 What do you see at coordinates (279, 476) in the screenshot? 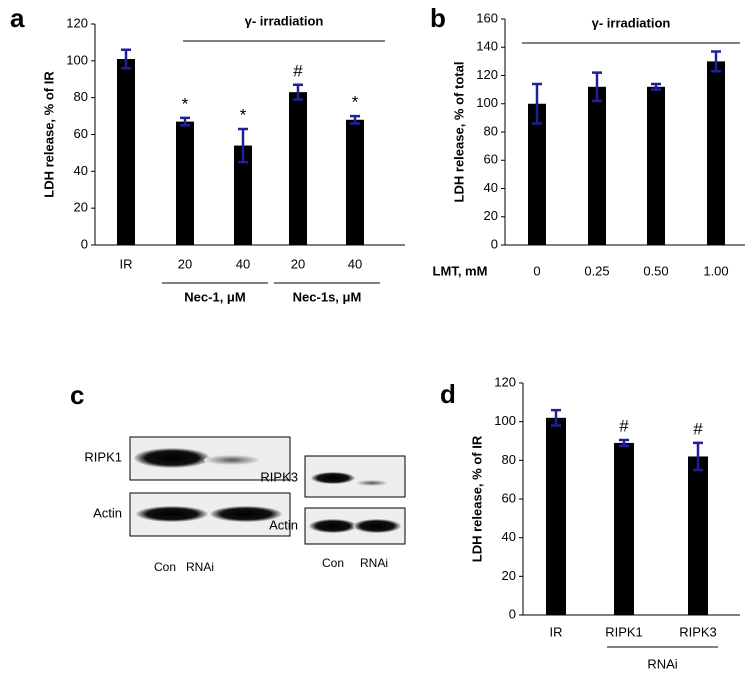
I see `blot-label: RIPK3` at bounding box center [279, 476].